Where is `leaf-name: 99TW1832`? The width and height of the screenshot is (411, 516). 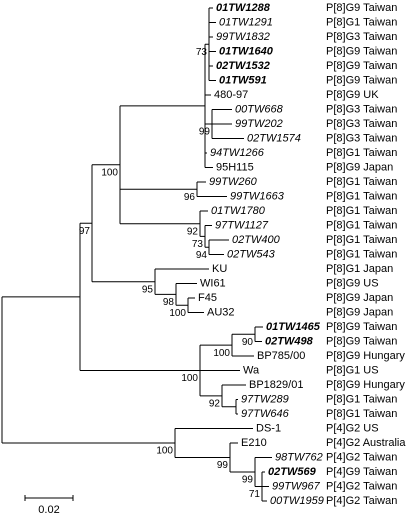
leaf-name: 99TW1832 is located at coordinates (243, 37).